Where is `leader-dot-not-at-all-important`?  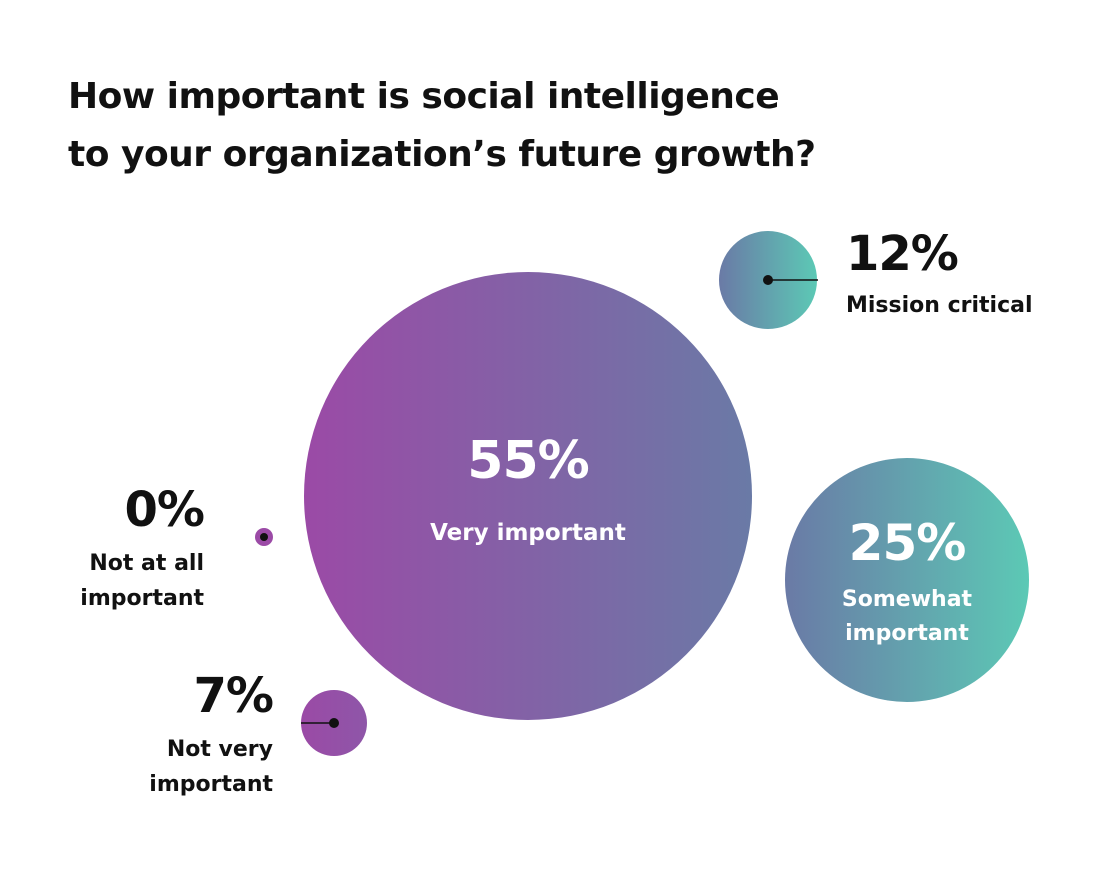
leader-dot-not-at-all-important is located at coordinates (264, 537).